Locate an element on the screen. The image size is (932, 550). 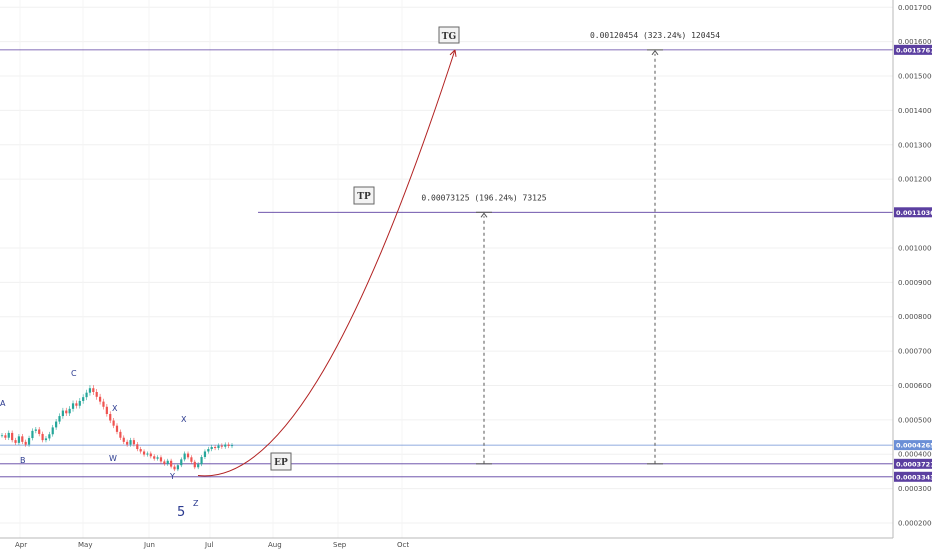
x-tick-jul: Jul is located at coordinates (209, 545).